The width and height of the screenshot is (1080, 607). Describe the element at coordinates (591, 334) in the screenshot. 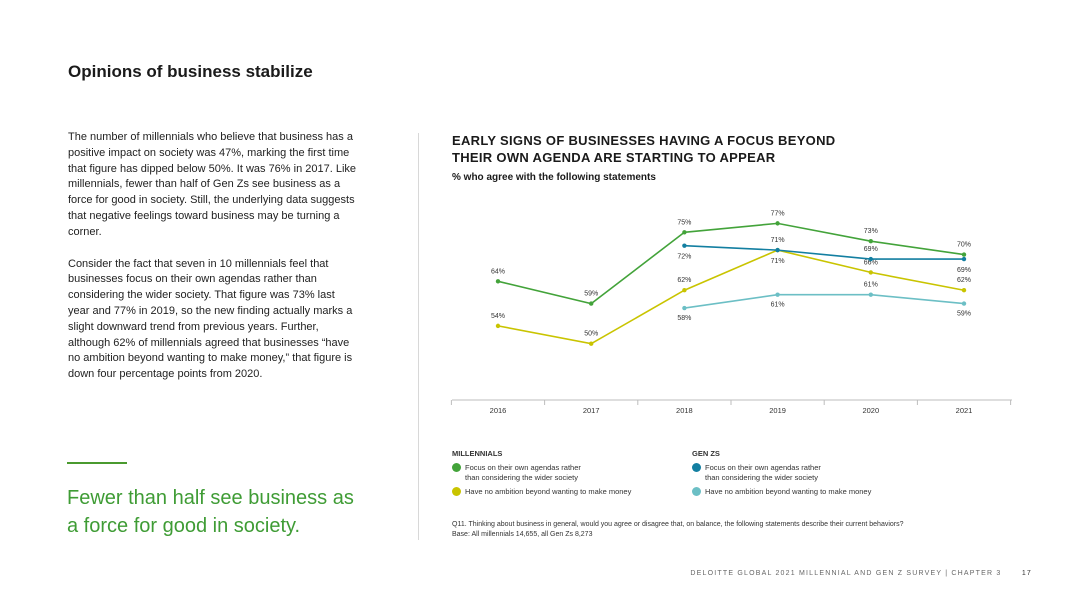

I see `data-label: 50%` at that location.